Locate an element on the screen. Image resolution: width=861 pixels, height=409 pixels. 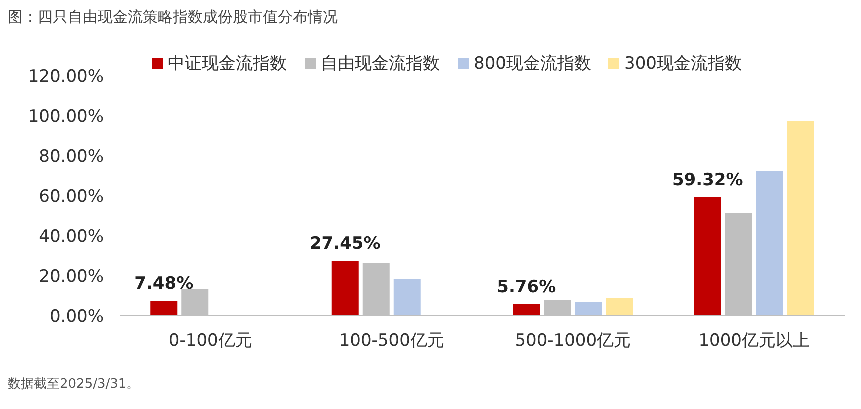
y-tick-label: 120.00% is located at coordinates (66, 77).